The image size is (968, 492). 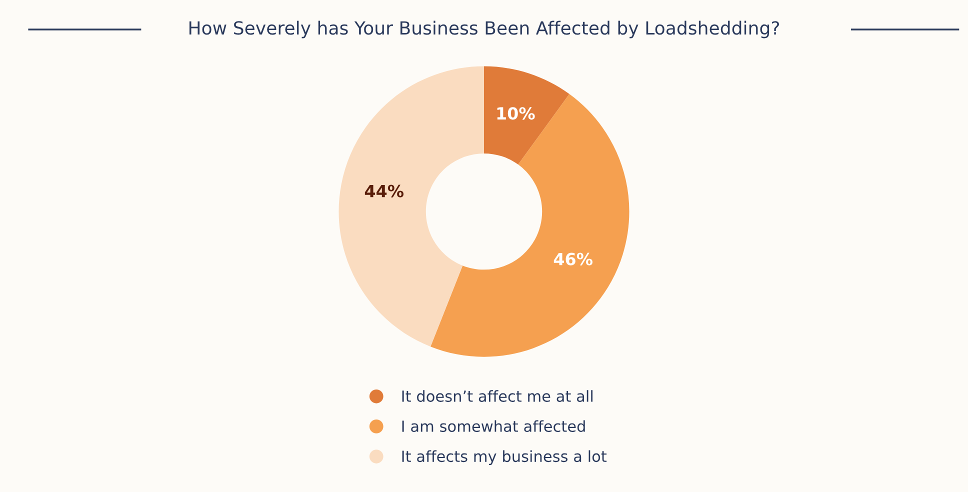 What do you see at coordinates (516, 113) in the screenshot?
I see `data-label: 10%` at bounding box center [516, 113].